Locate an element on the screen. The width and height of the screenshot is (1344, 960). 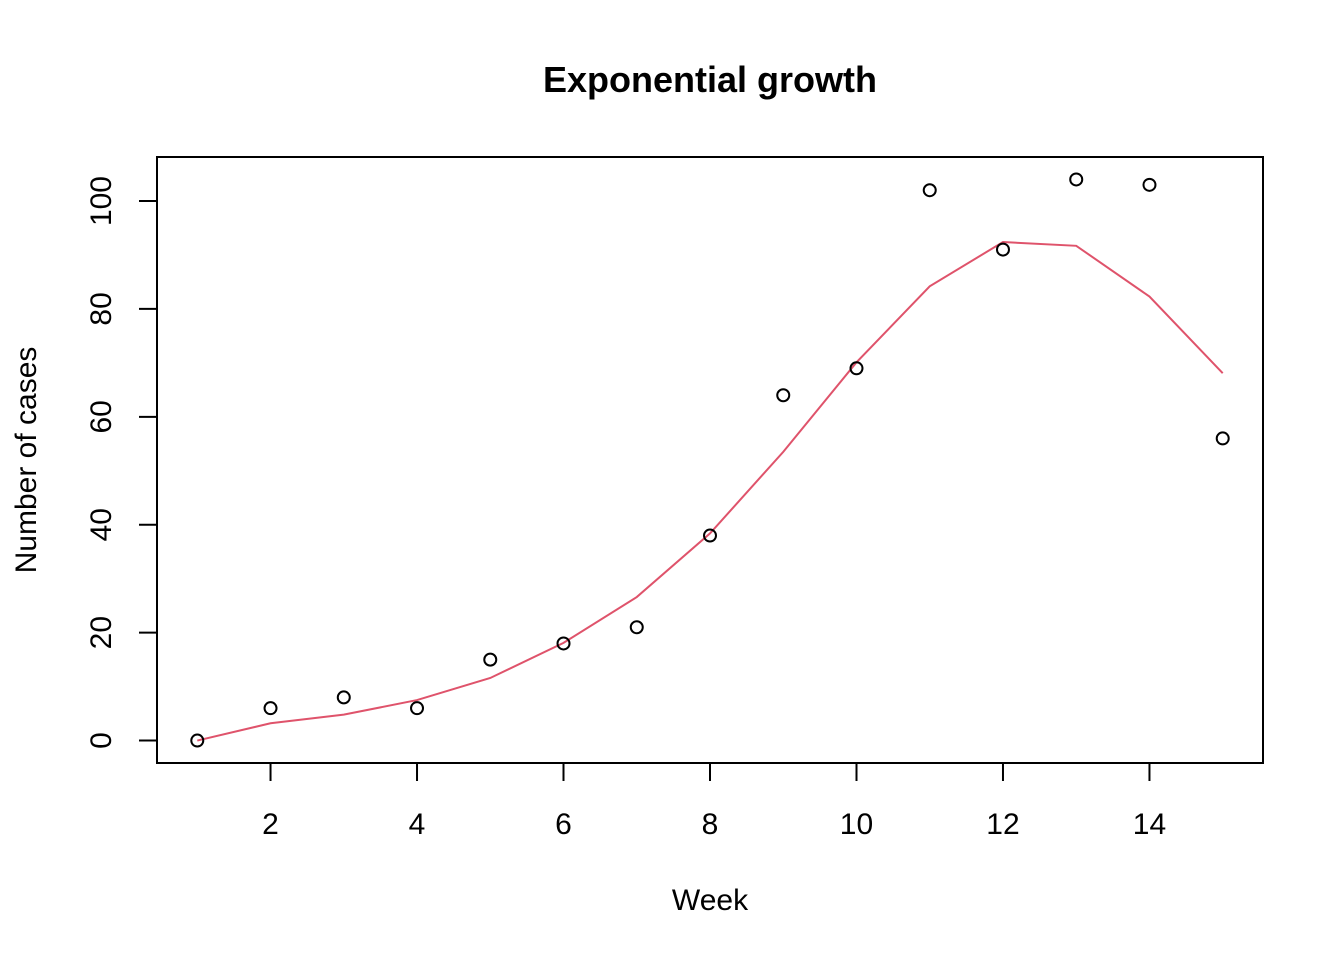
y-tick-label: 60 is located at coordinates (101, 416).